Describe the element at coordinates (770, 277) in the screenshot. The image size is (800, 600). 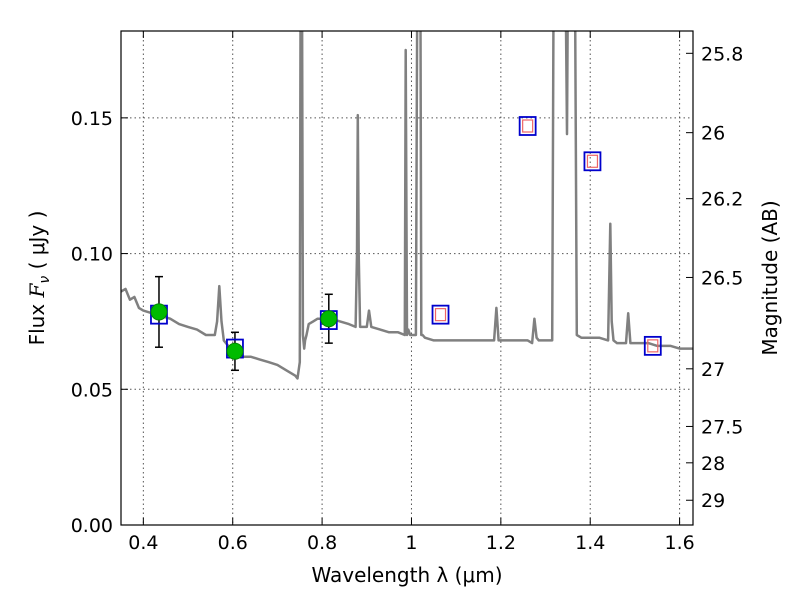
I see `right-axis-label: Magnitude (AB)` at that location.